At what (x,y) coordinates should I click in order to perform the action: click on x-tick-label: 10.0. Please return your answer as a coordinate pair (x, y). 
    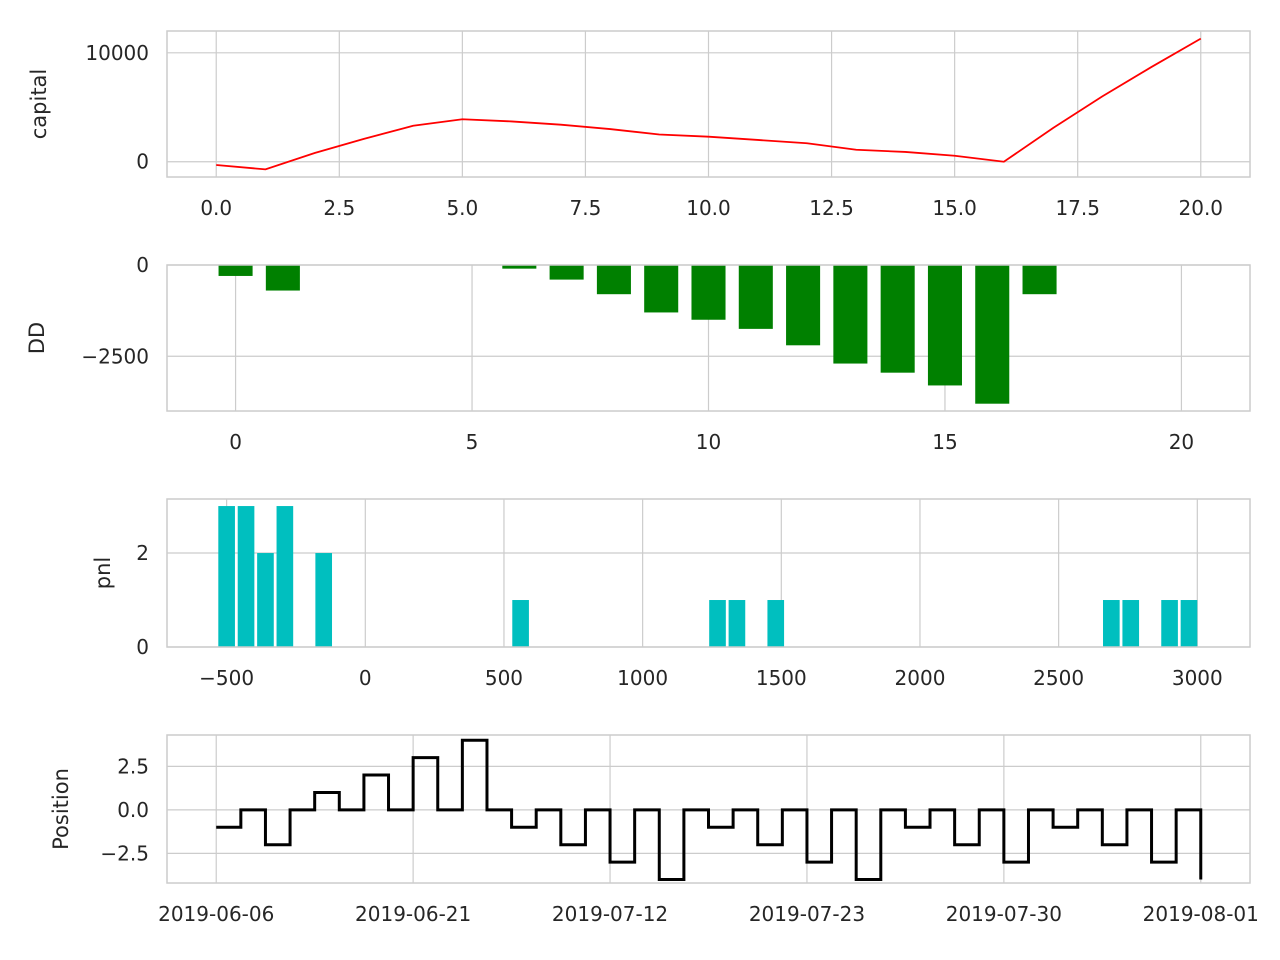
    Looking at the image, I should click on (708, 208).